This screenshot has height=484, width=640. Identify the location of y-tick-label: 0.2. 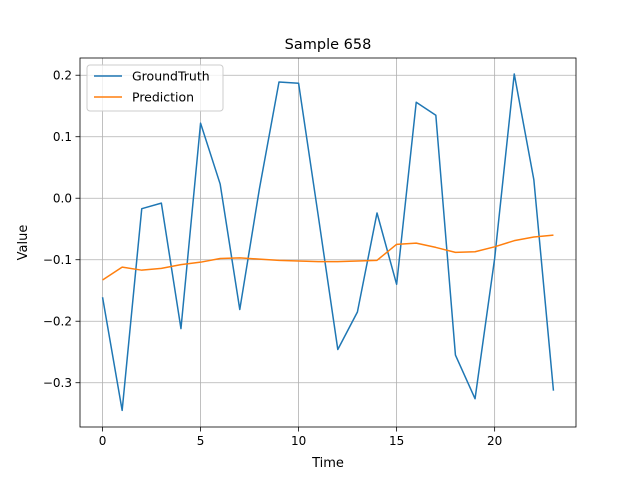
(62, 76).